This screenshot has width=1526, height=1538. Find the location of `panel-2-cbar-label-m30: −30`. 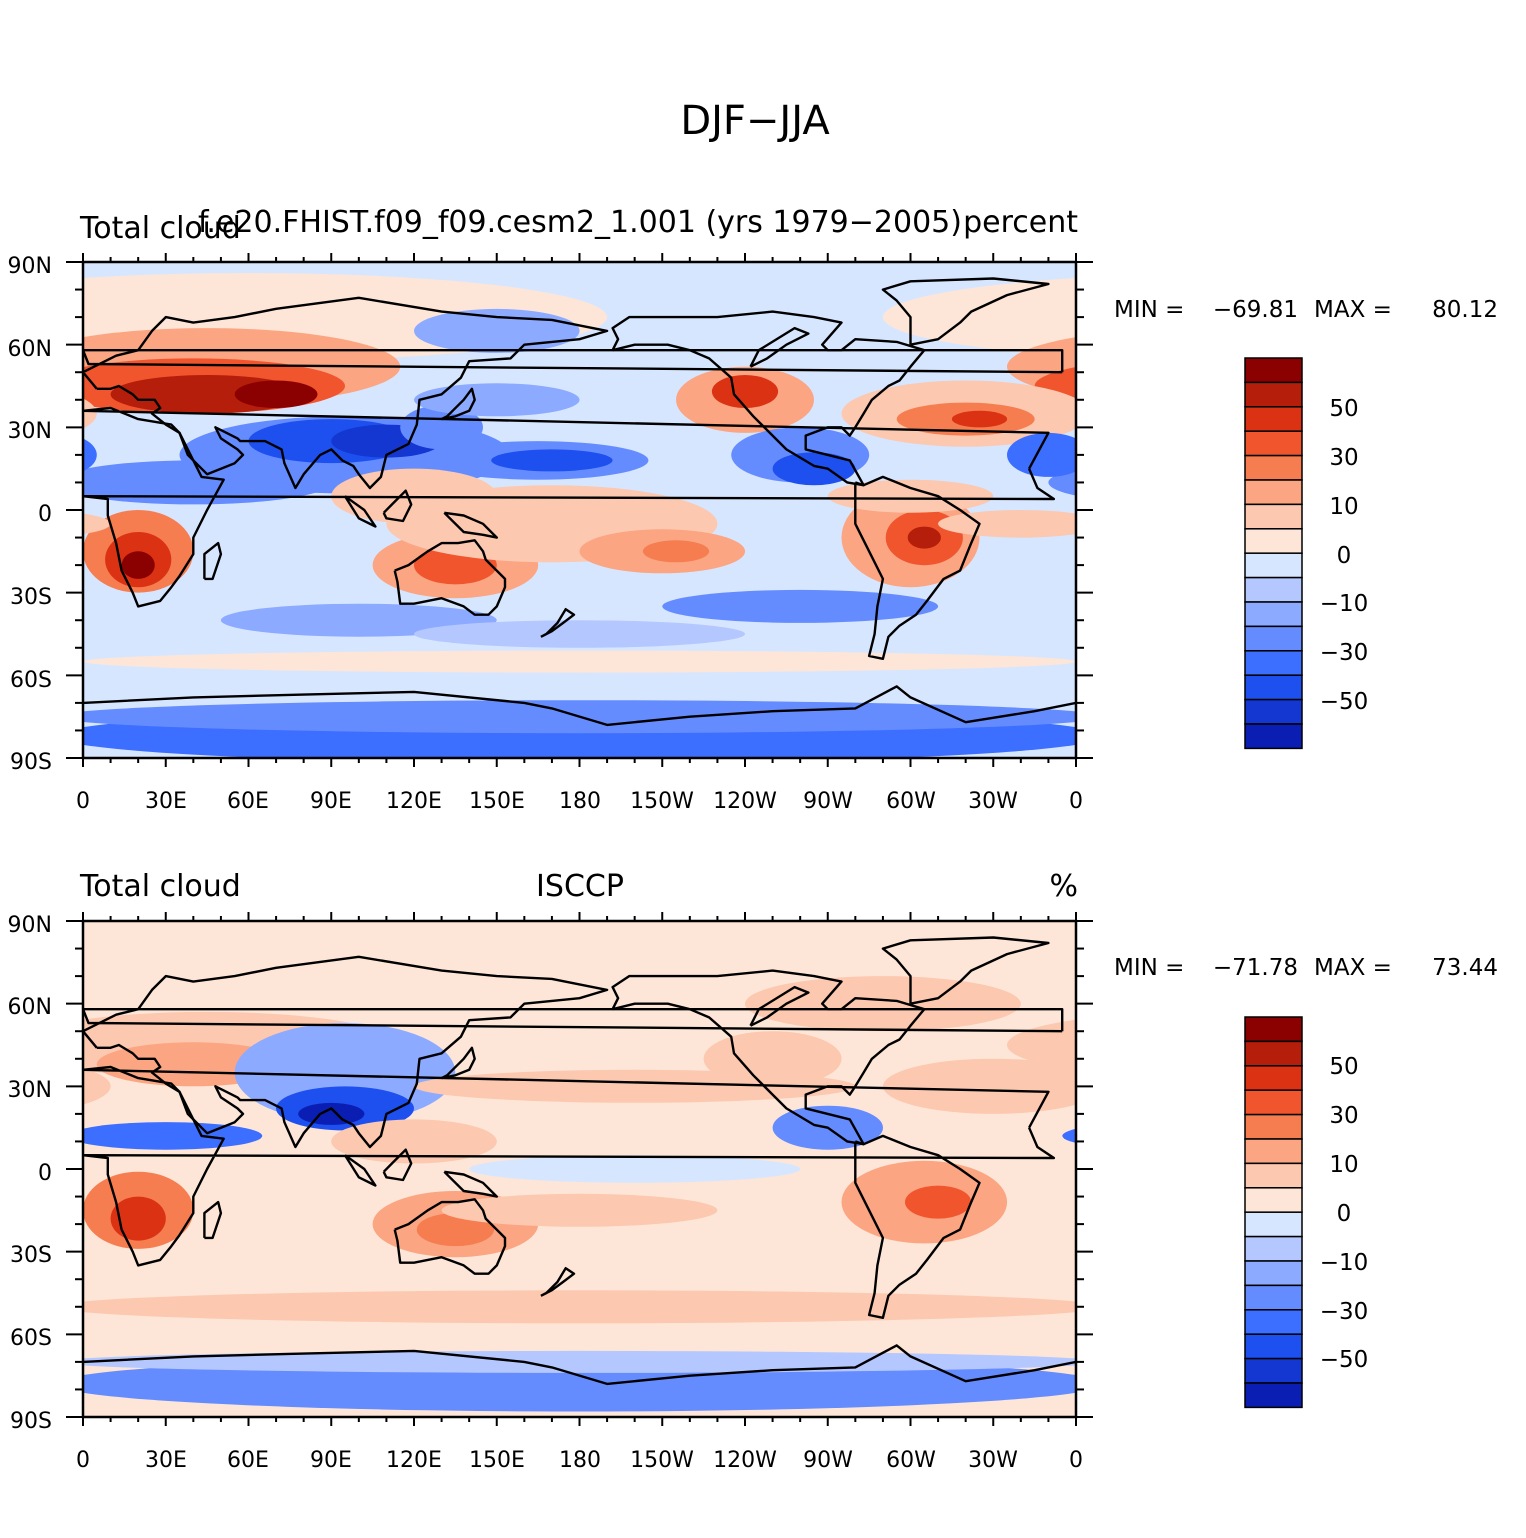

panel-2-cbar-label-m30: −30 is located at coordinates (1344, 1312).